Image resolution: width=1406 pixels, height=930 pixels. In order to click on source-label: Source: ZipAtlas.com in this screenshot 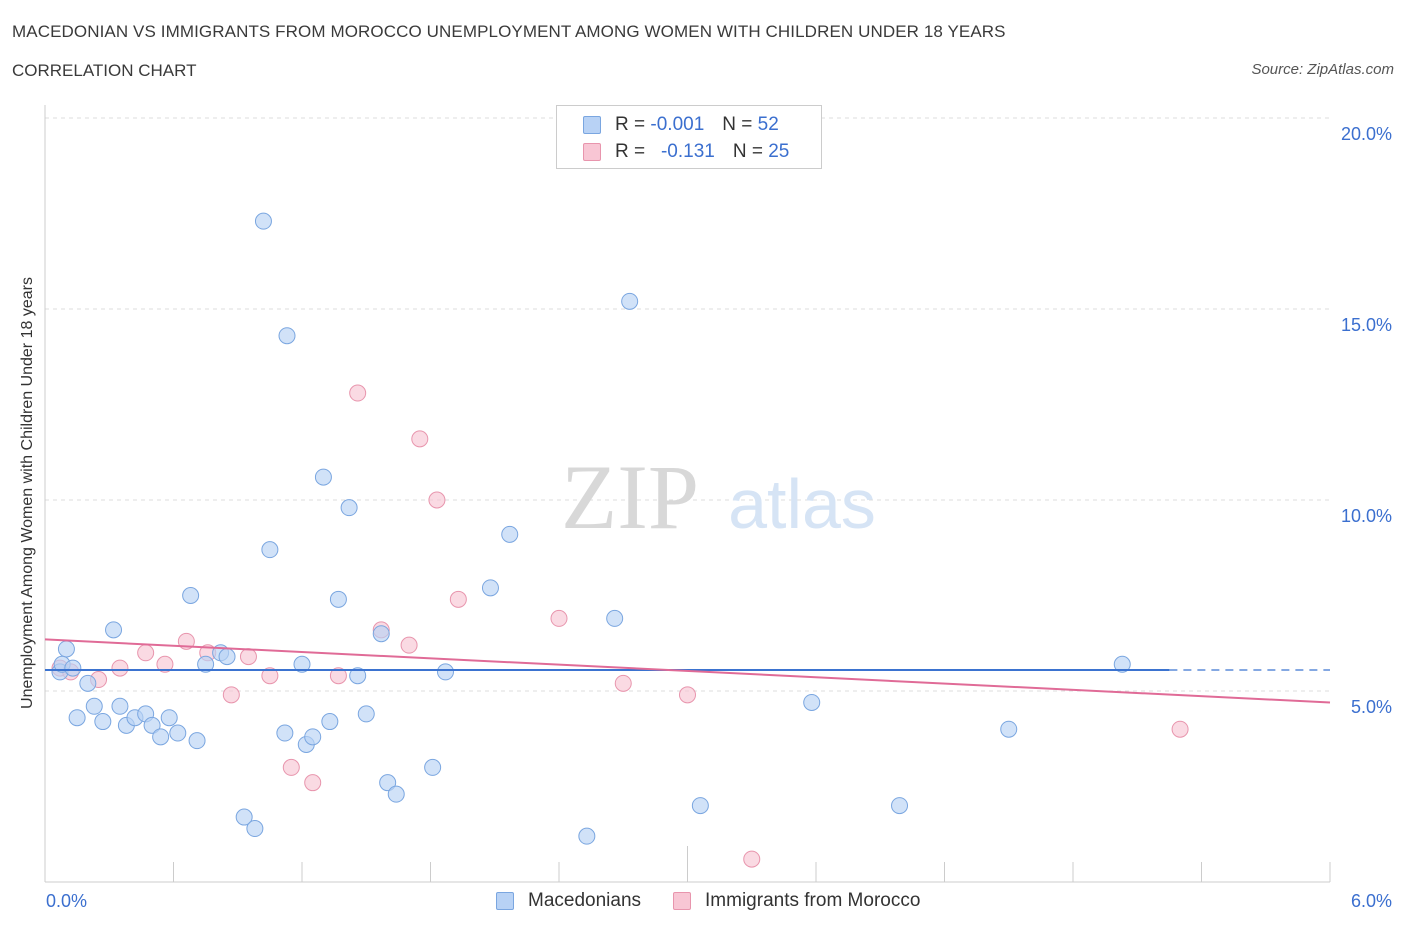, I will do `click(1322, 69)`.